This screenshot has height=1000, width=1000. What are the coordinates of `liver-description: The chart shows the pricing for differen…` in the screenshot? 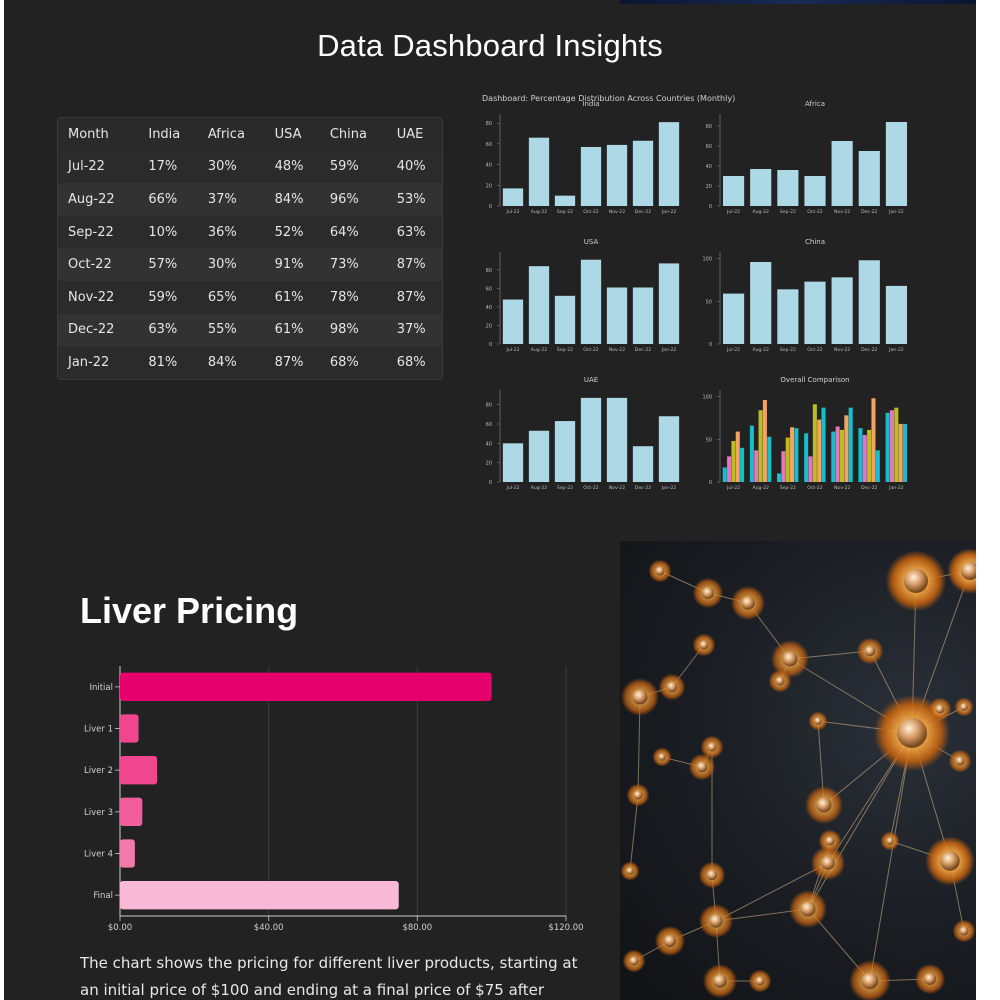 It's located at (329, 976).